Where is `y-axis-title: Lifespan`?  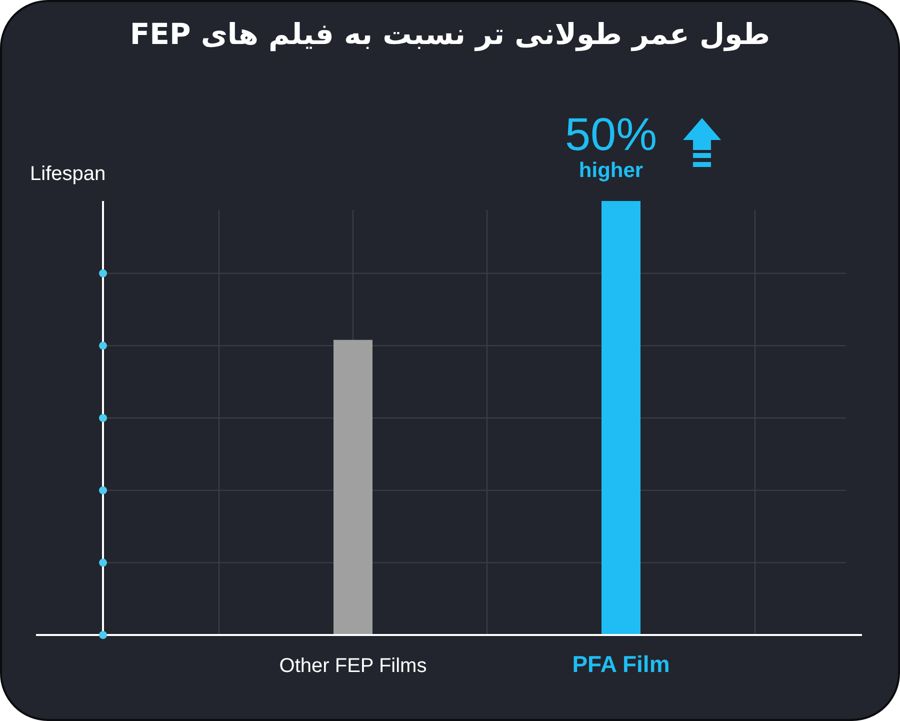 y-axis-title: Lifespan is located at coordinates (68, 174).